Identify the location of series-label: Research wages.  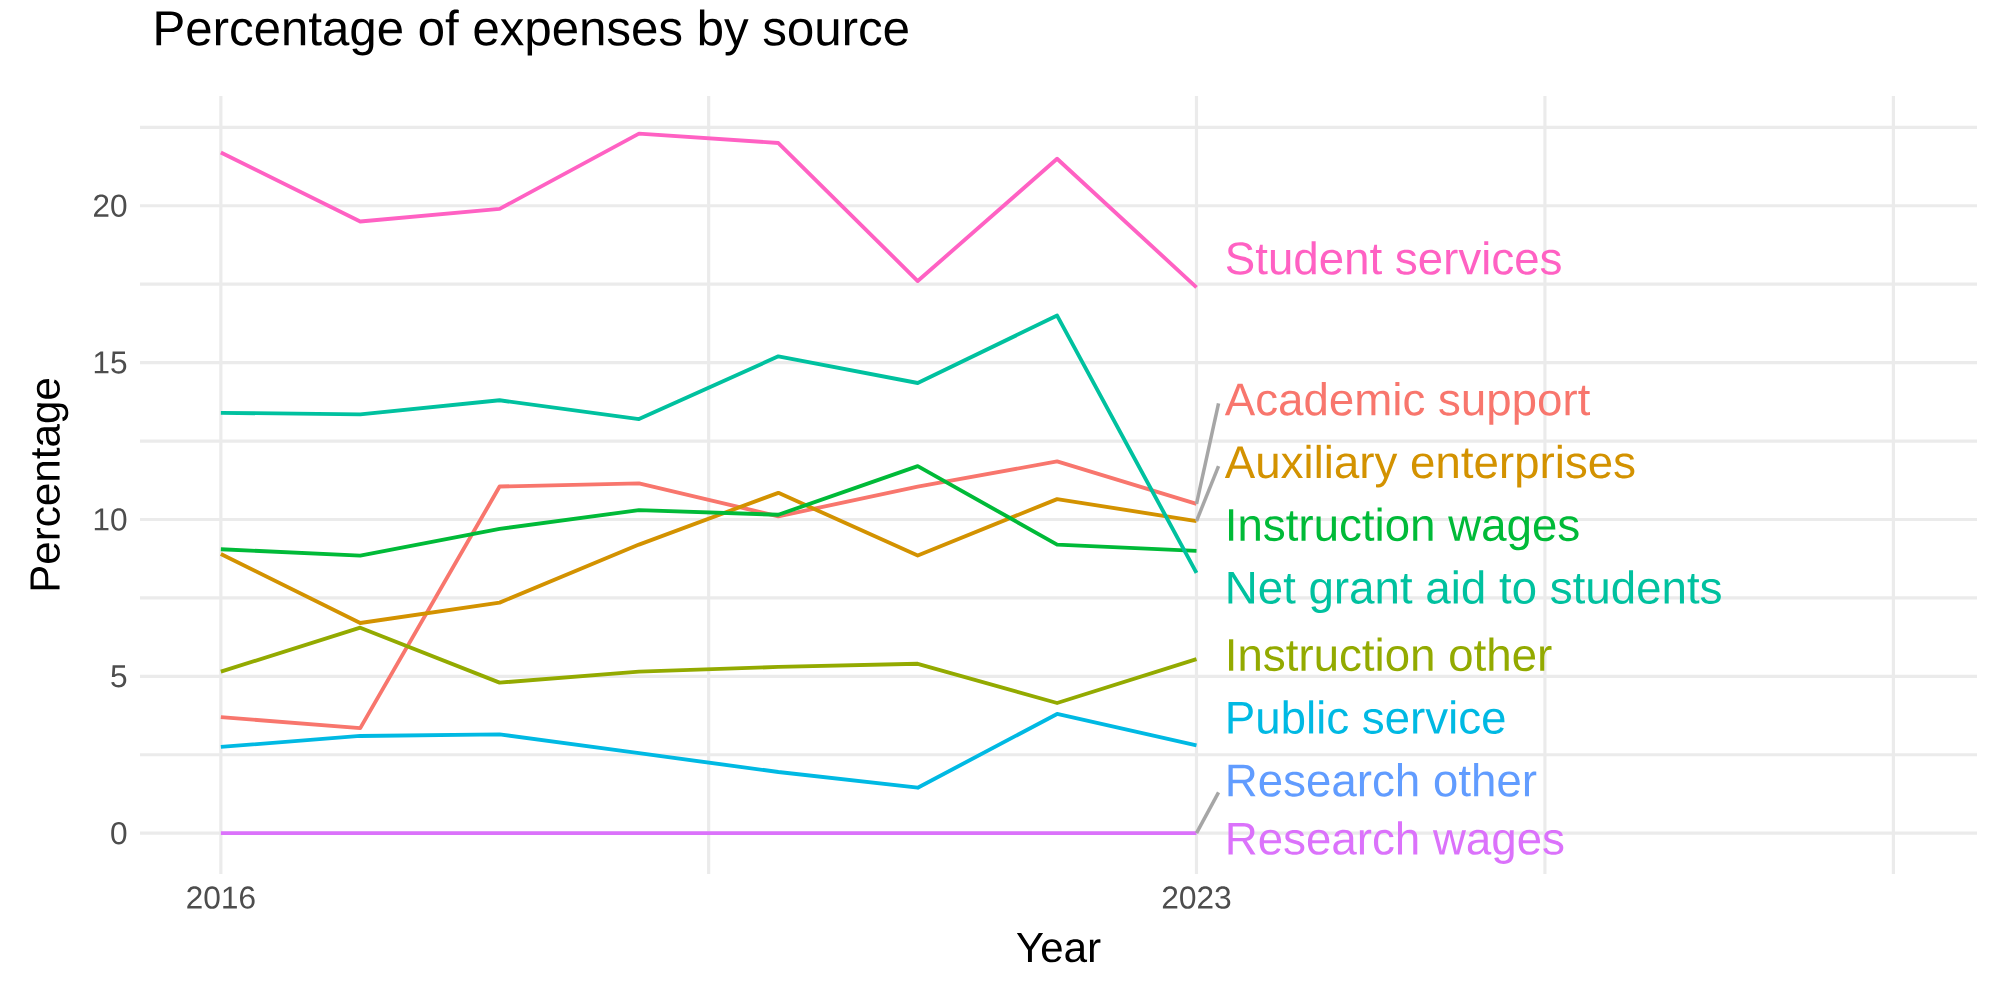
(1396, 842).